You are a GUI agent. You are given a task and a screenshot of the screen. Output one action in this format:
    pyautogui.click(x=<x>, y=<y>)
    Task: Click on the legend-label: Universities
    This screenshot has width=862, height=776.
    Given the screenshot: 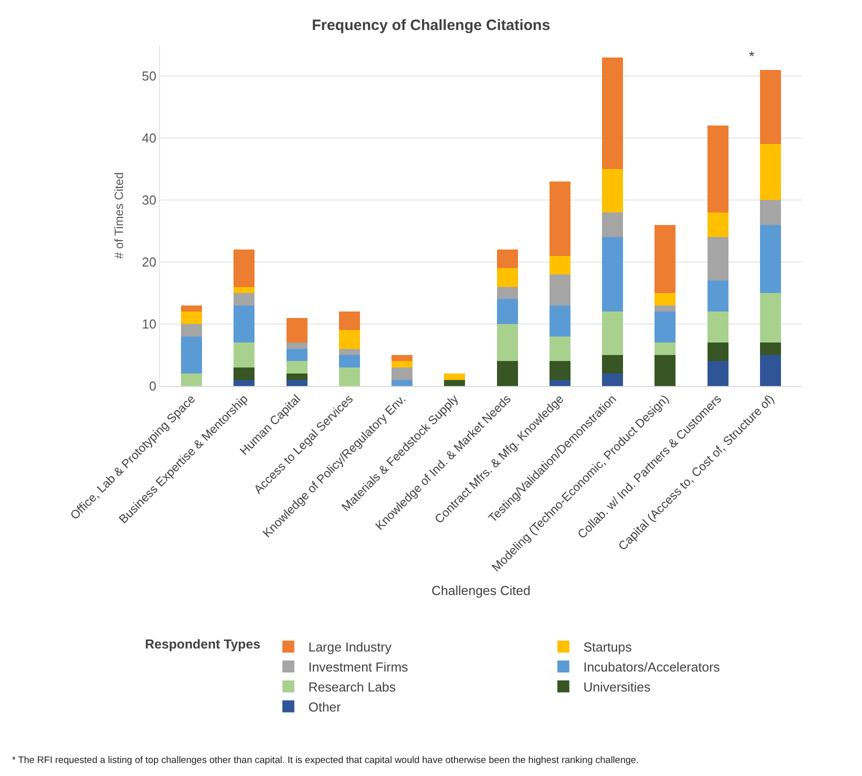 What is the action you would take?
    pyautogui.click(x=617, y=687)
    